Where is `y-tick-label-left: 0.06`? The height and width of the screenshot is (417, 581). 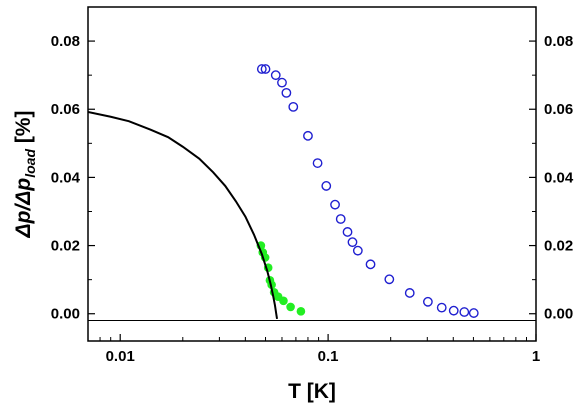
y-tick-label-left: 0.06 is located at coordinates (65, 109).